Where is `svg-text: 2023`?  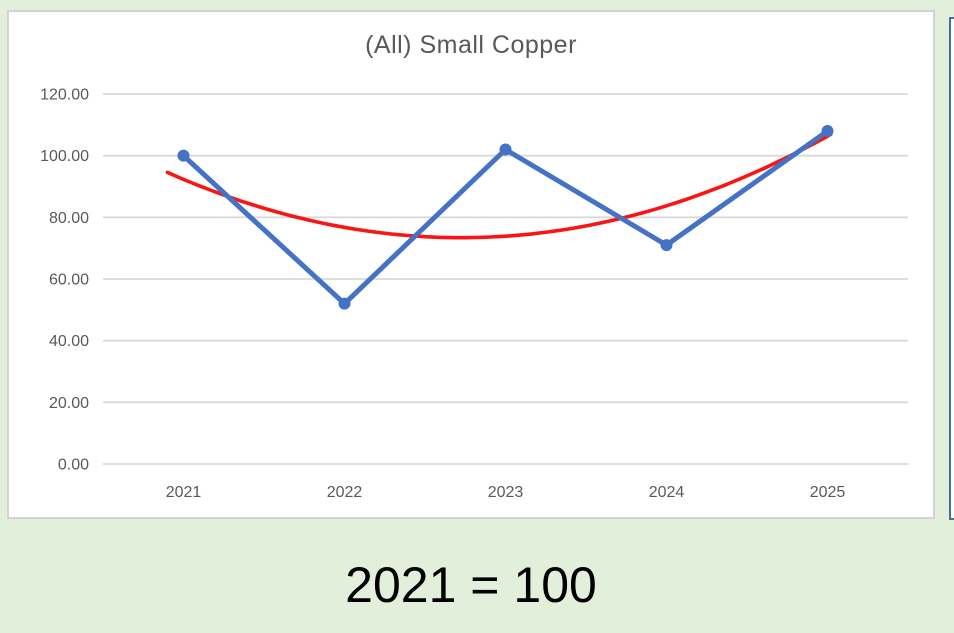 svg-text: 2023 is located at coordinates (506, 492).